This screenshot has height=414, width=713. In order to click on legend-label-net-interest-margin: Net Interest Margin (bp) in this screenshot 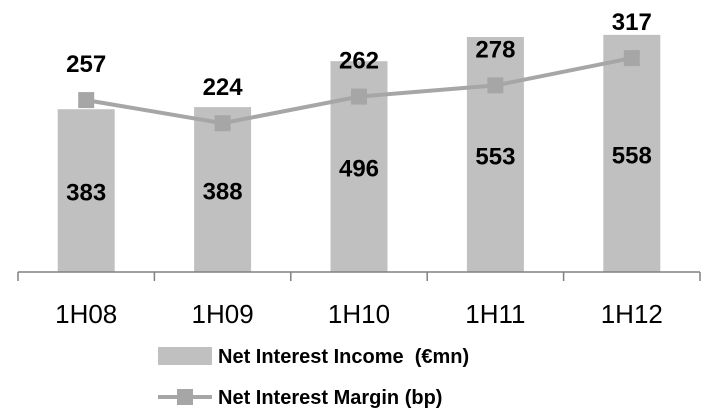, I will do `click(330, 398)`.